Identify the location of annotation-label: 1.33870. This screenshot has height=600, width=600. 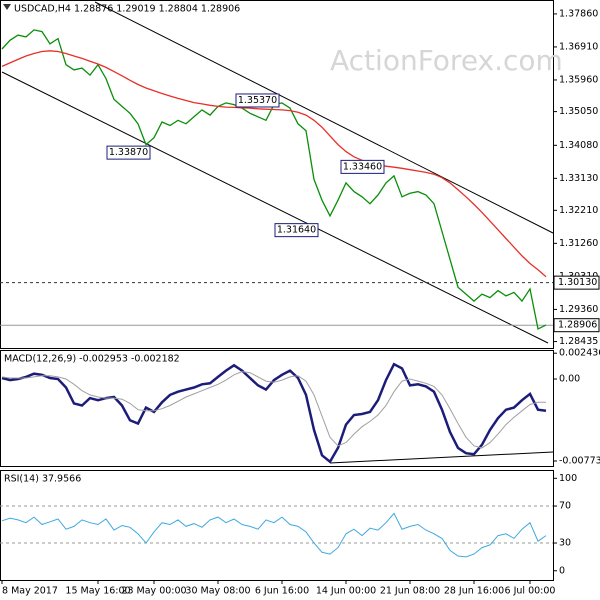
(128, 152).